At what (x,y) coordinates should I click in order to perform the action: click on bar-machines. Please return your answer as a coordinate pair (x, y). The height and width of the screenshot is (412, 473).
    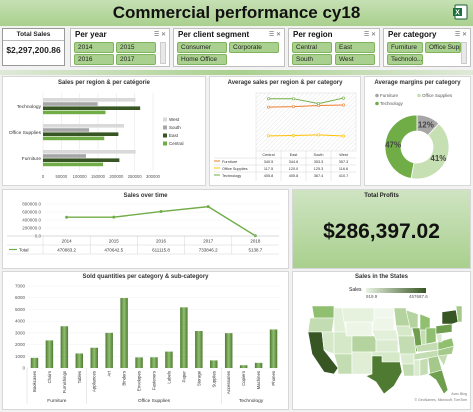
    Looking at the image, I should click on (258, 365).